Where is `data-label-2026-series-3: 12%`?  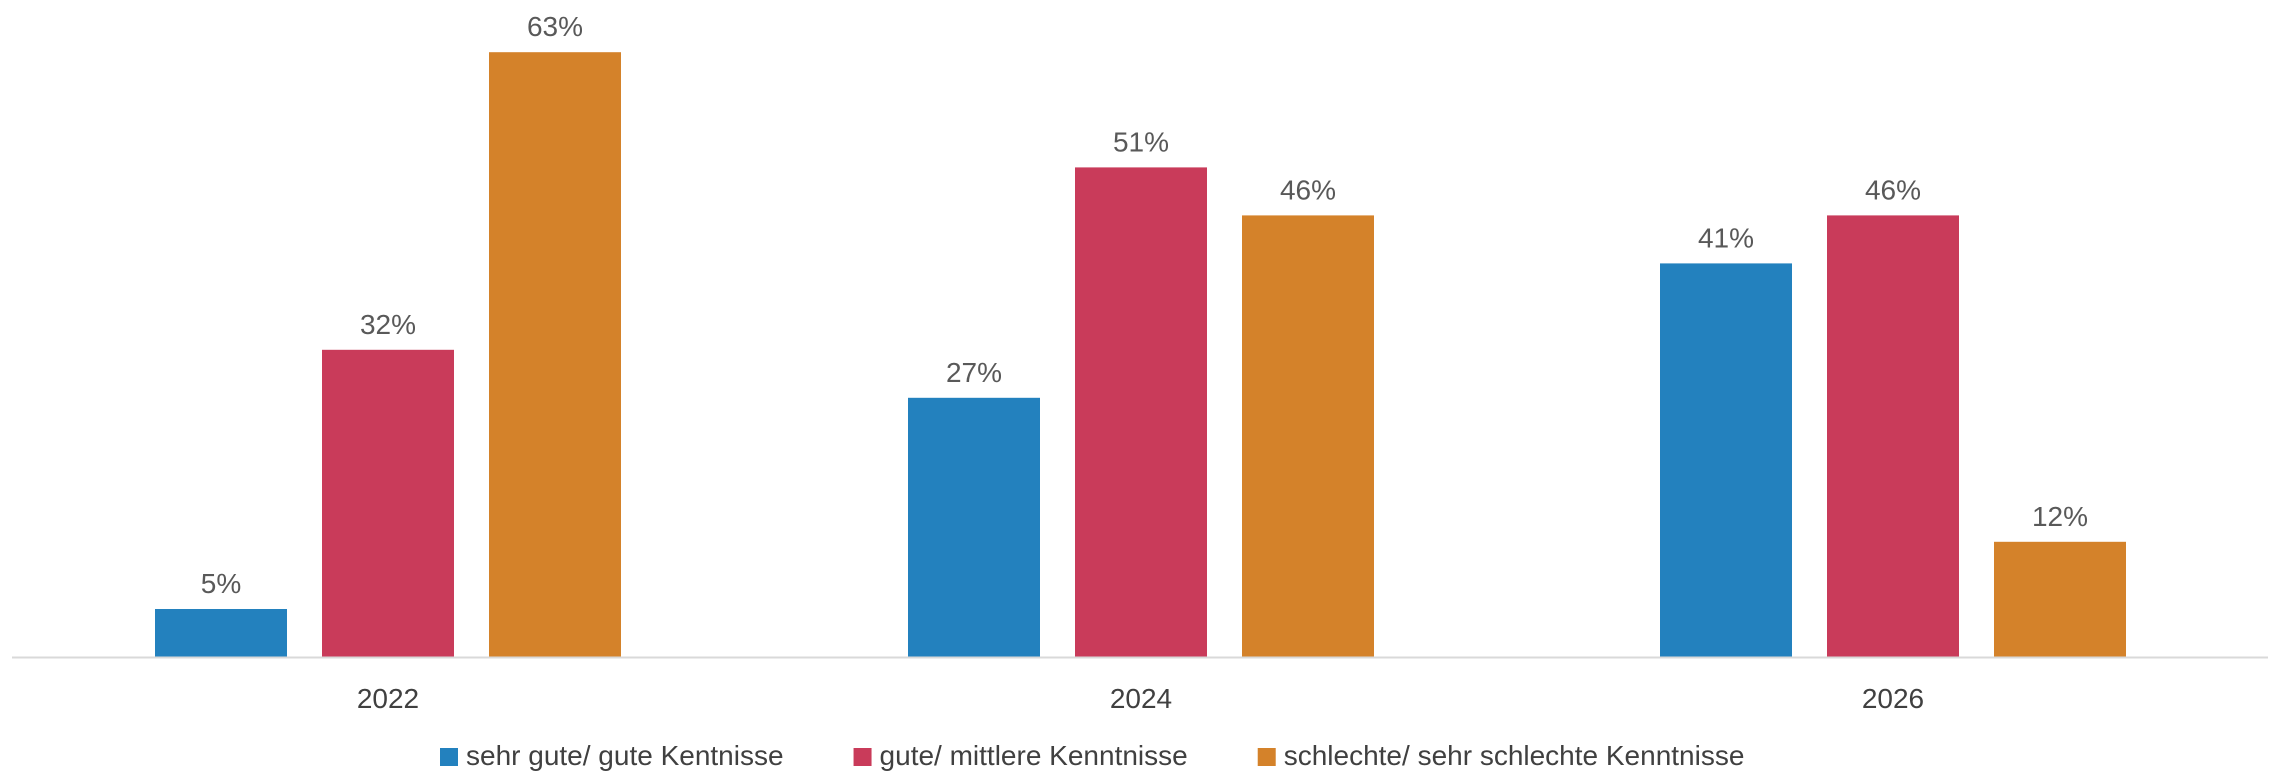
data-label-2026-series-3: 12% is located at coordinates (2060, 516).